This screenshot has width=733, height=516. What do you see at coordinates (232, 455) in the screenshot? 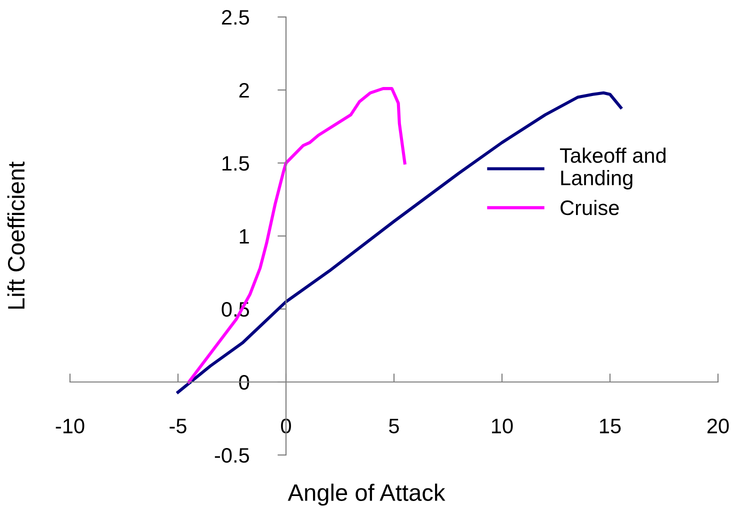
I see `y-tick-label: -0.5` at bounding box center [232, 455].